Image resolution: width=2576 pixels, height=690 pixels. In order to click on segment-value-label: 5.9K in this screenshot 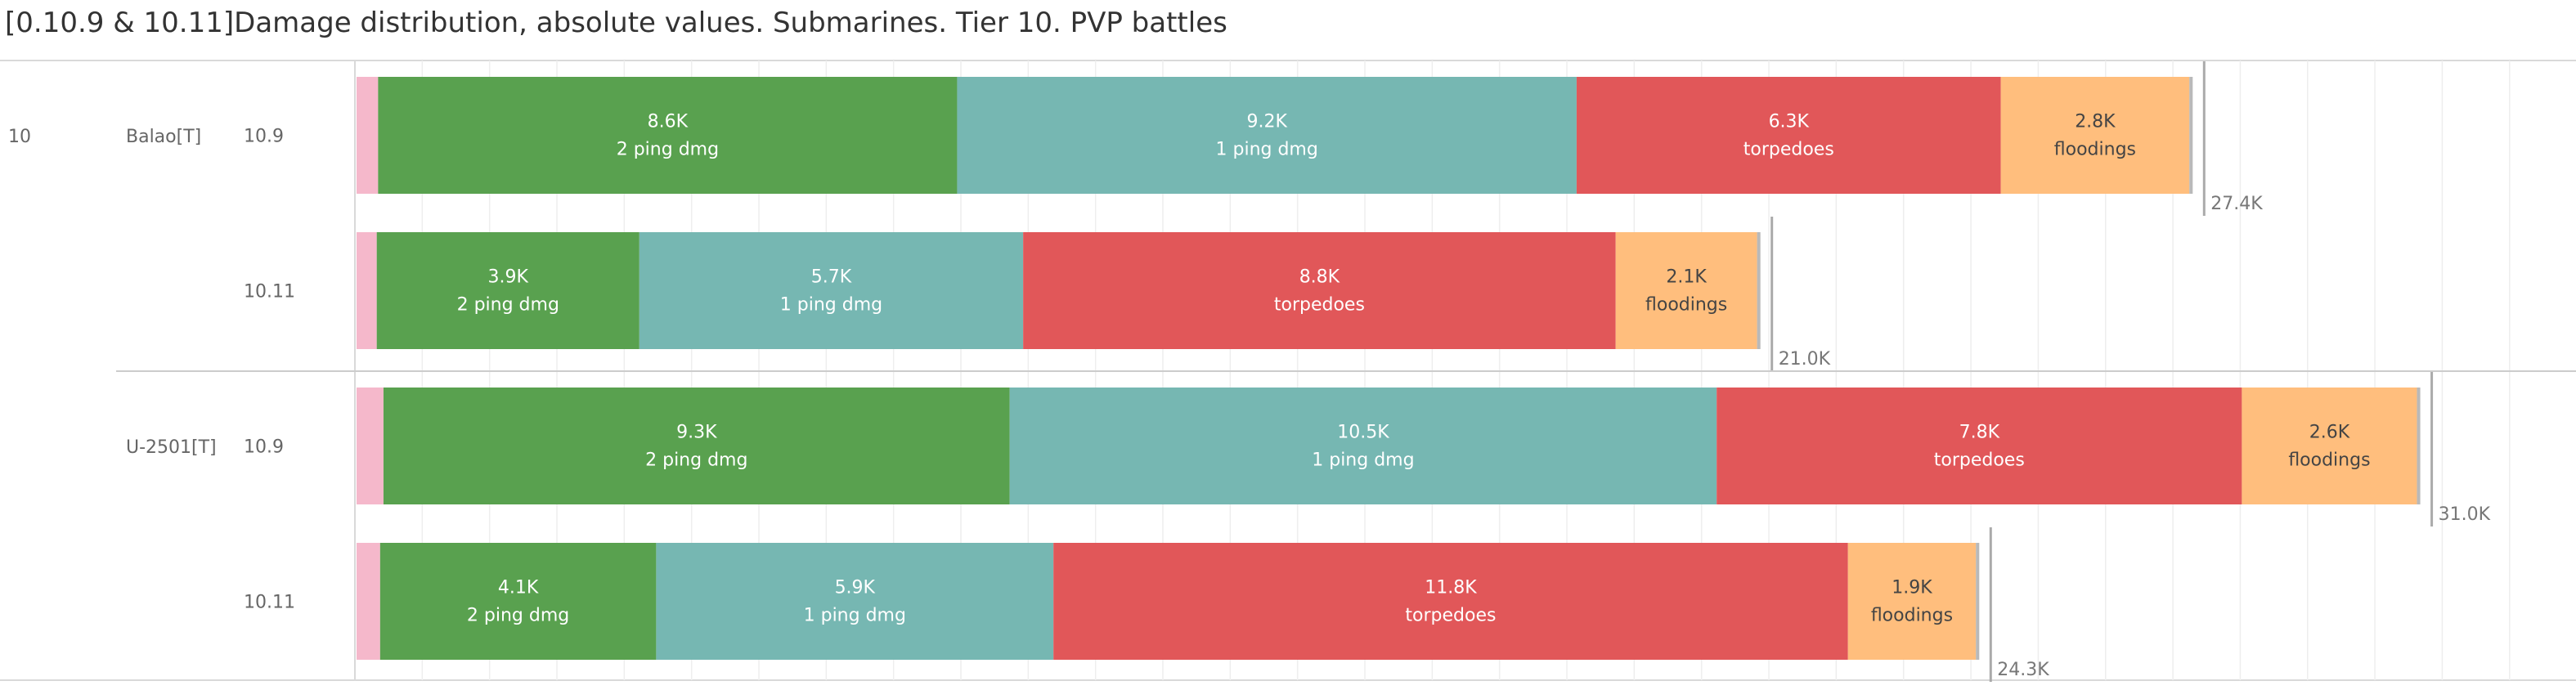, I will do `click(855, 588)`.